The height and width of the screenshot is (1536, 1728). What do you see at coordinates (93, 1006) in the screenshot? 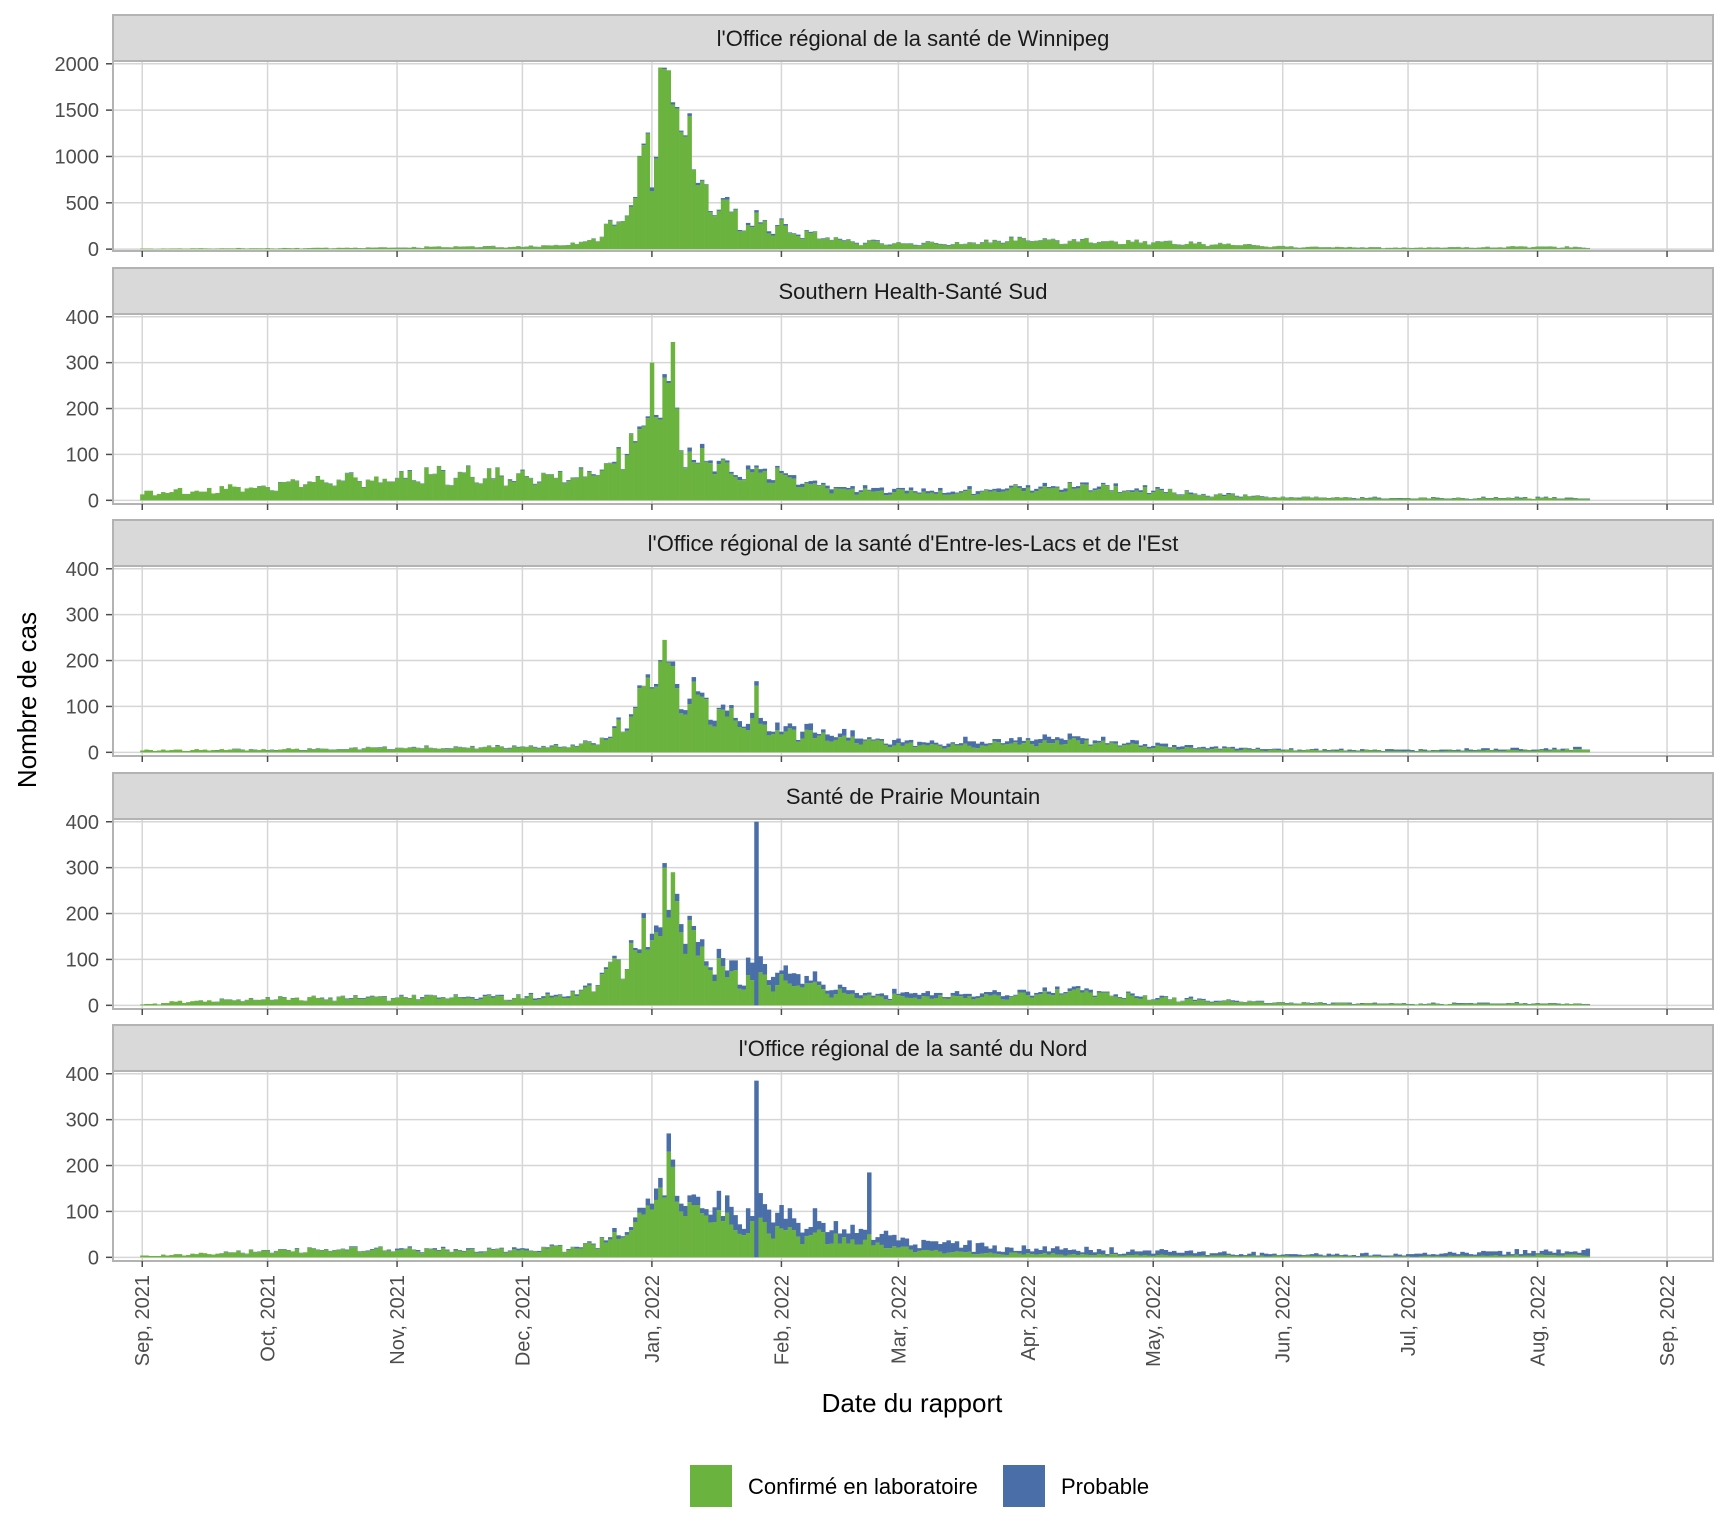
I see `y-tick-label: 0` at bounding box center [93, 1006].